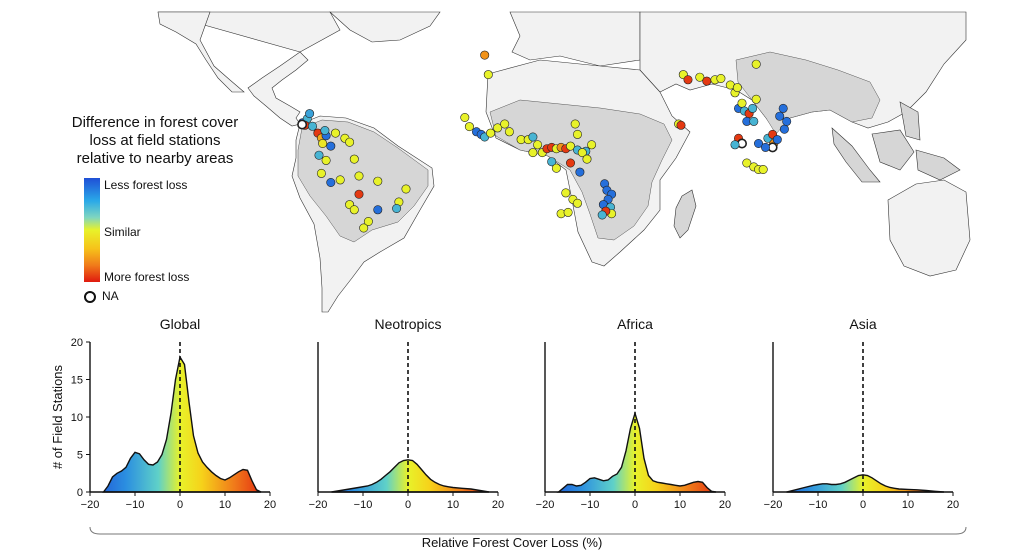  Describe the element at coordinates (929, 228) in the screenshot. I see `land-australia` at that location.